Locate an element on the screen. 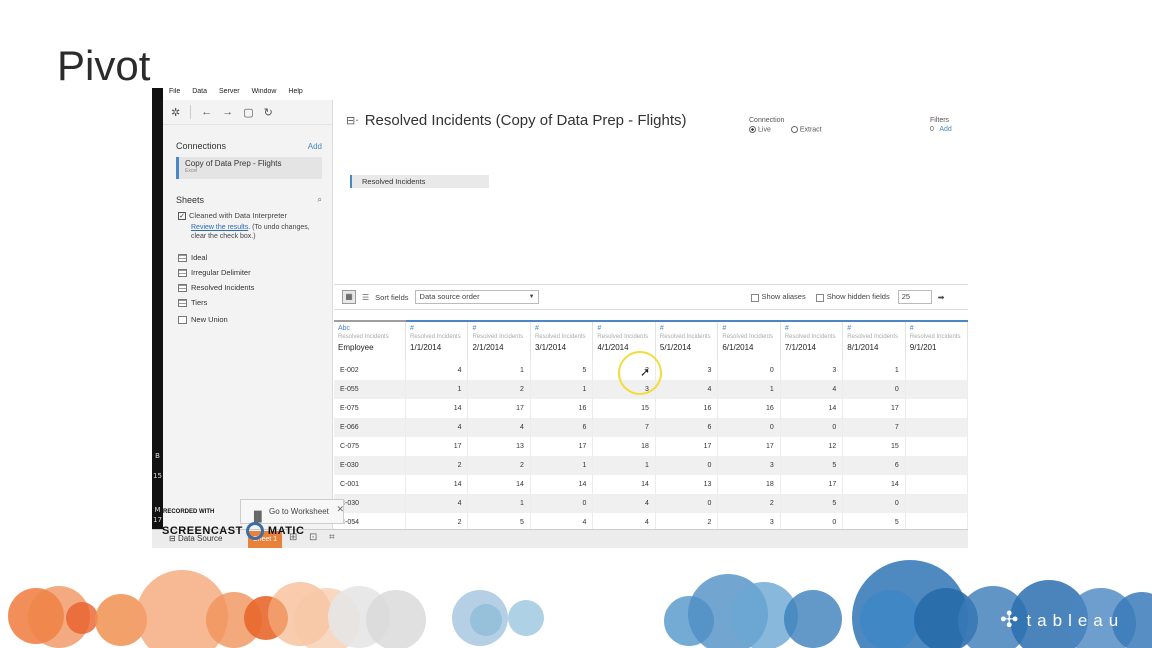 The height and width of the screenshot is (648, 1152). back-arrow-icon: ← is located at coordinates (207, 112).